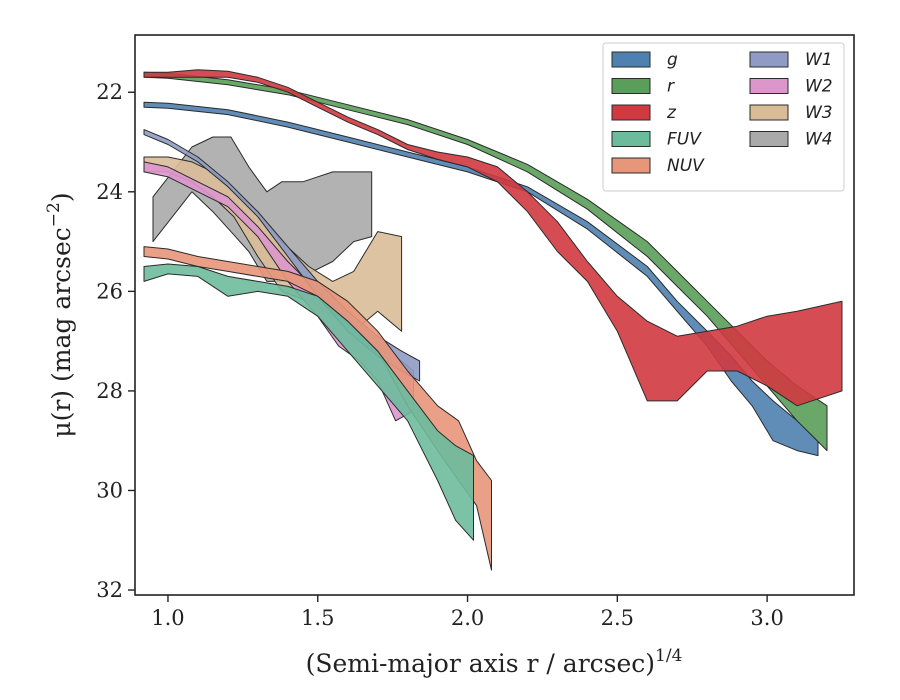 The image size is (900, 700). I want to click on legend-swatch-g, so click(631, 59).